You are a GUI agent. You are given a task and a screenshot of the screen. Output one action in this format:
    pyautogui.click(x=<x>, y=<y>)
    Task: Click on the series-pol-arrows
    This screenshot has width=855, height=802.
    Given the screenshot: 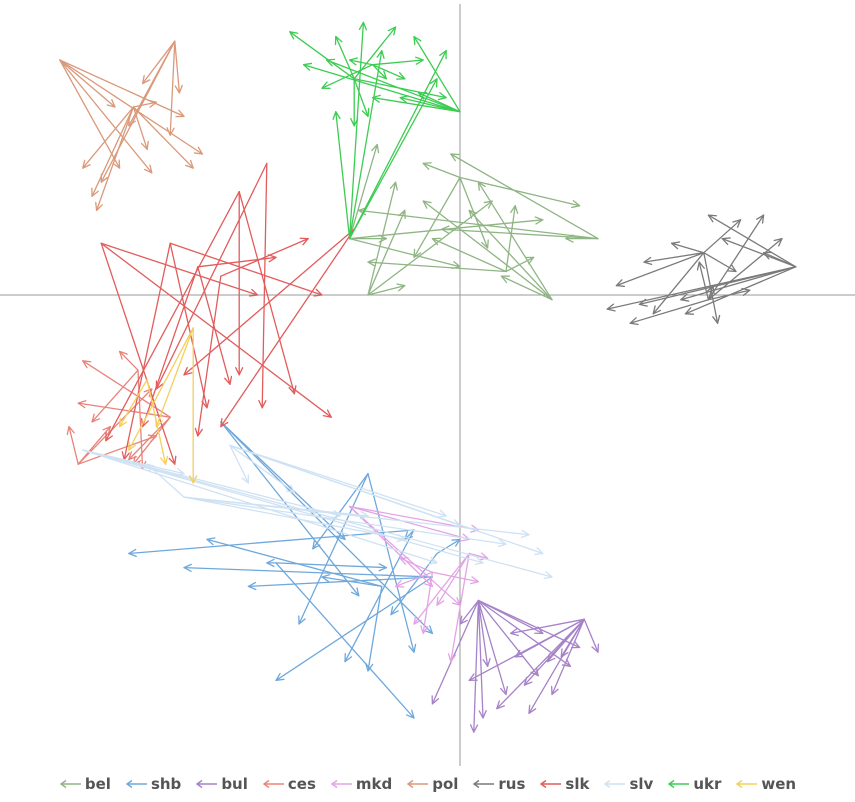 What is the action you would take?
    pyautogui.click(x=131, y=126)
    